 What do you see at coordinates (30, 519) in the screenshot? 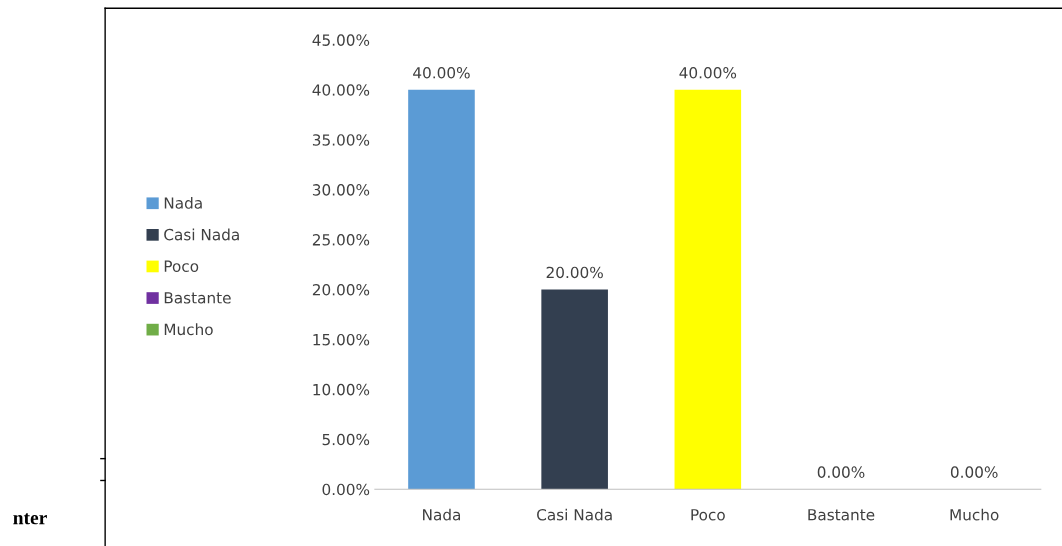
I see `text: nter` at bounding box center [30, 519].